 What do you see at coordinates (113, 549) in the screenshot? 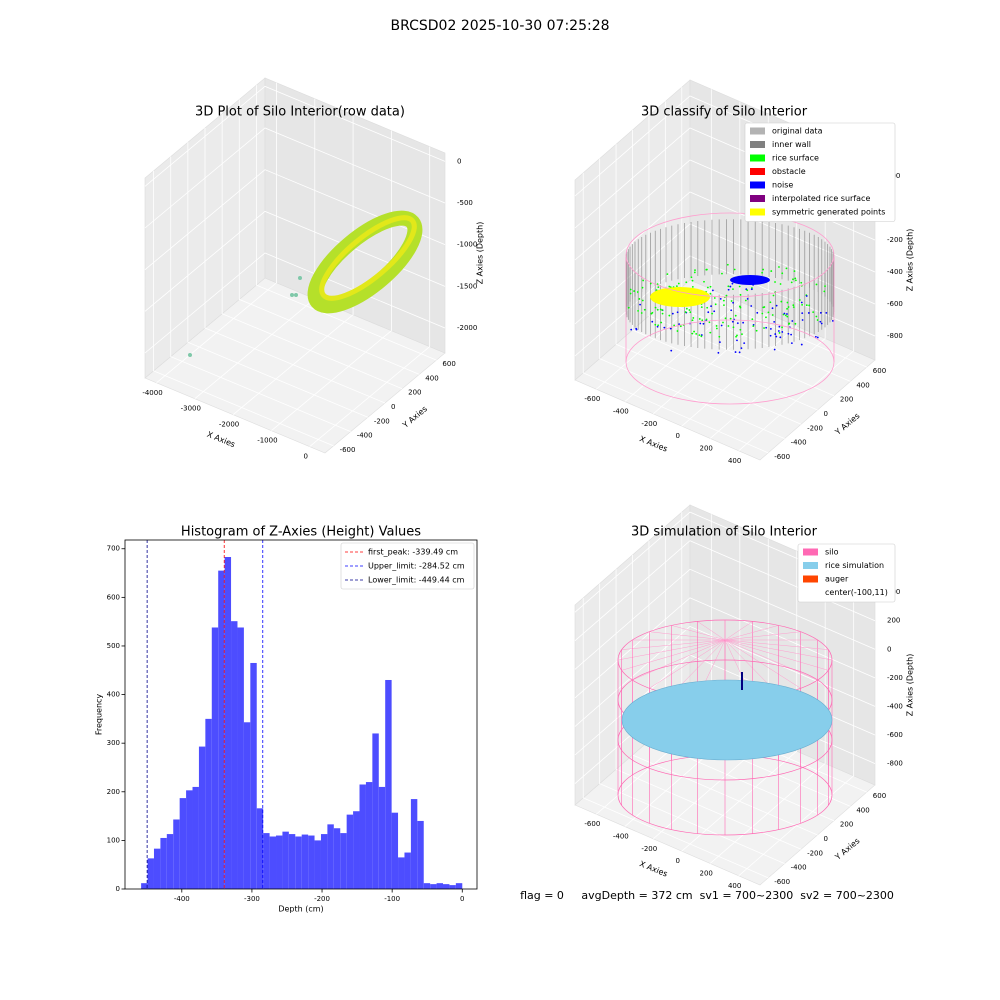
I see `y-tick-label: 700` at bounding box center [113, 549].